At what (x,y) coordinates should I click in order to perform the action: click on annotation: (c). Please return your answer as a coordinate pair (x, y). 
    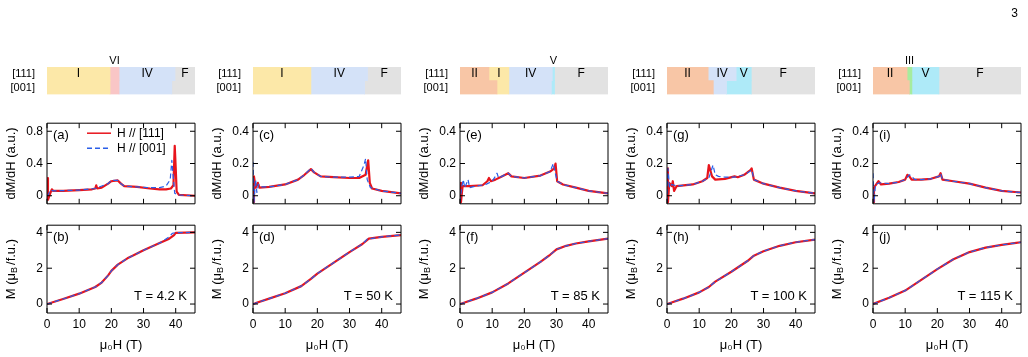
    Looking at the image, I should click on (267, 135).